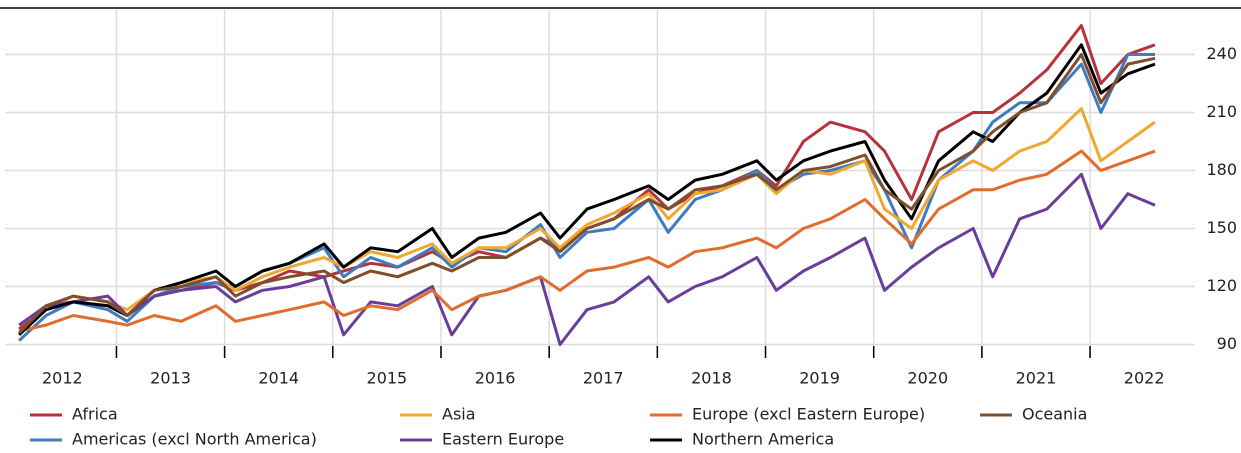 Image resolution: width=1241 pixels, height=453 pixels. Describe the element at coordinates (1054, 414) in the screenshot. I see `legend-label: Oceania` at that location.